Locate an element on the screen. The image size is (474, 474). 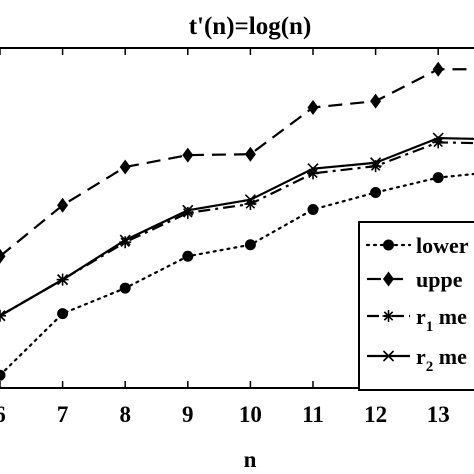
legend-label: uppe is located at coordinates (439, 279).